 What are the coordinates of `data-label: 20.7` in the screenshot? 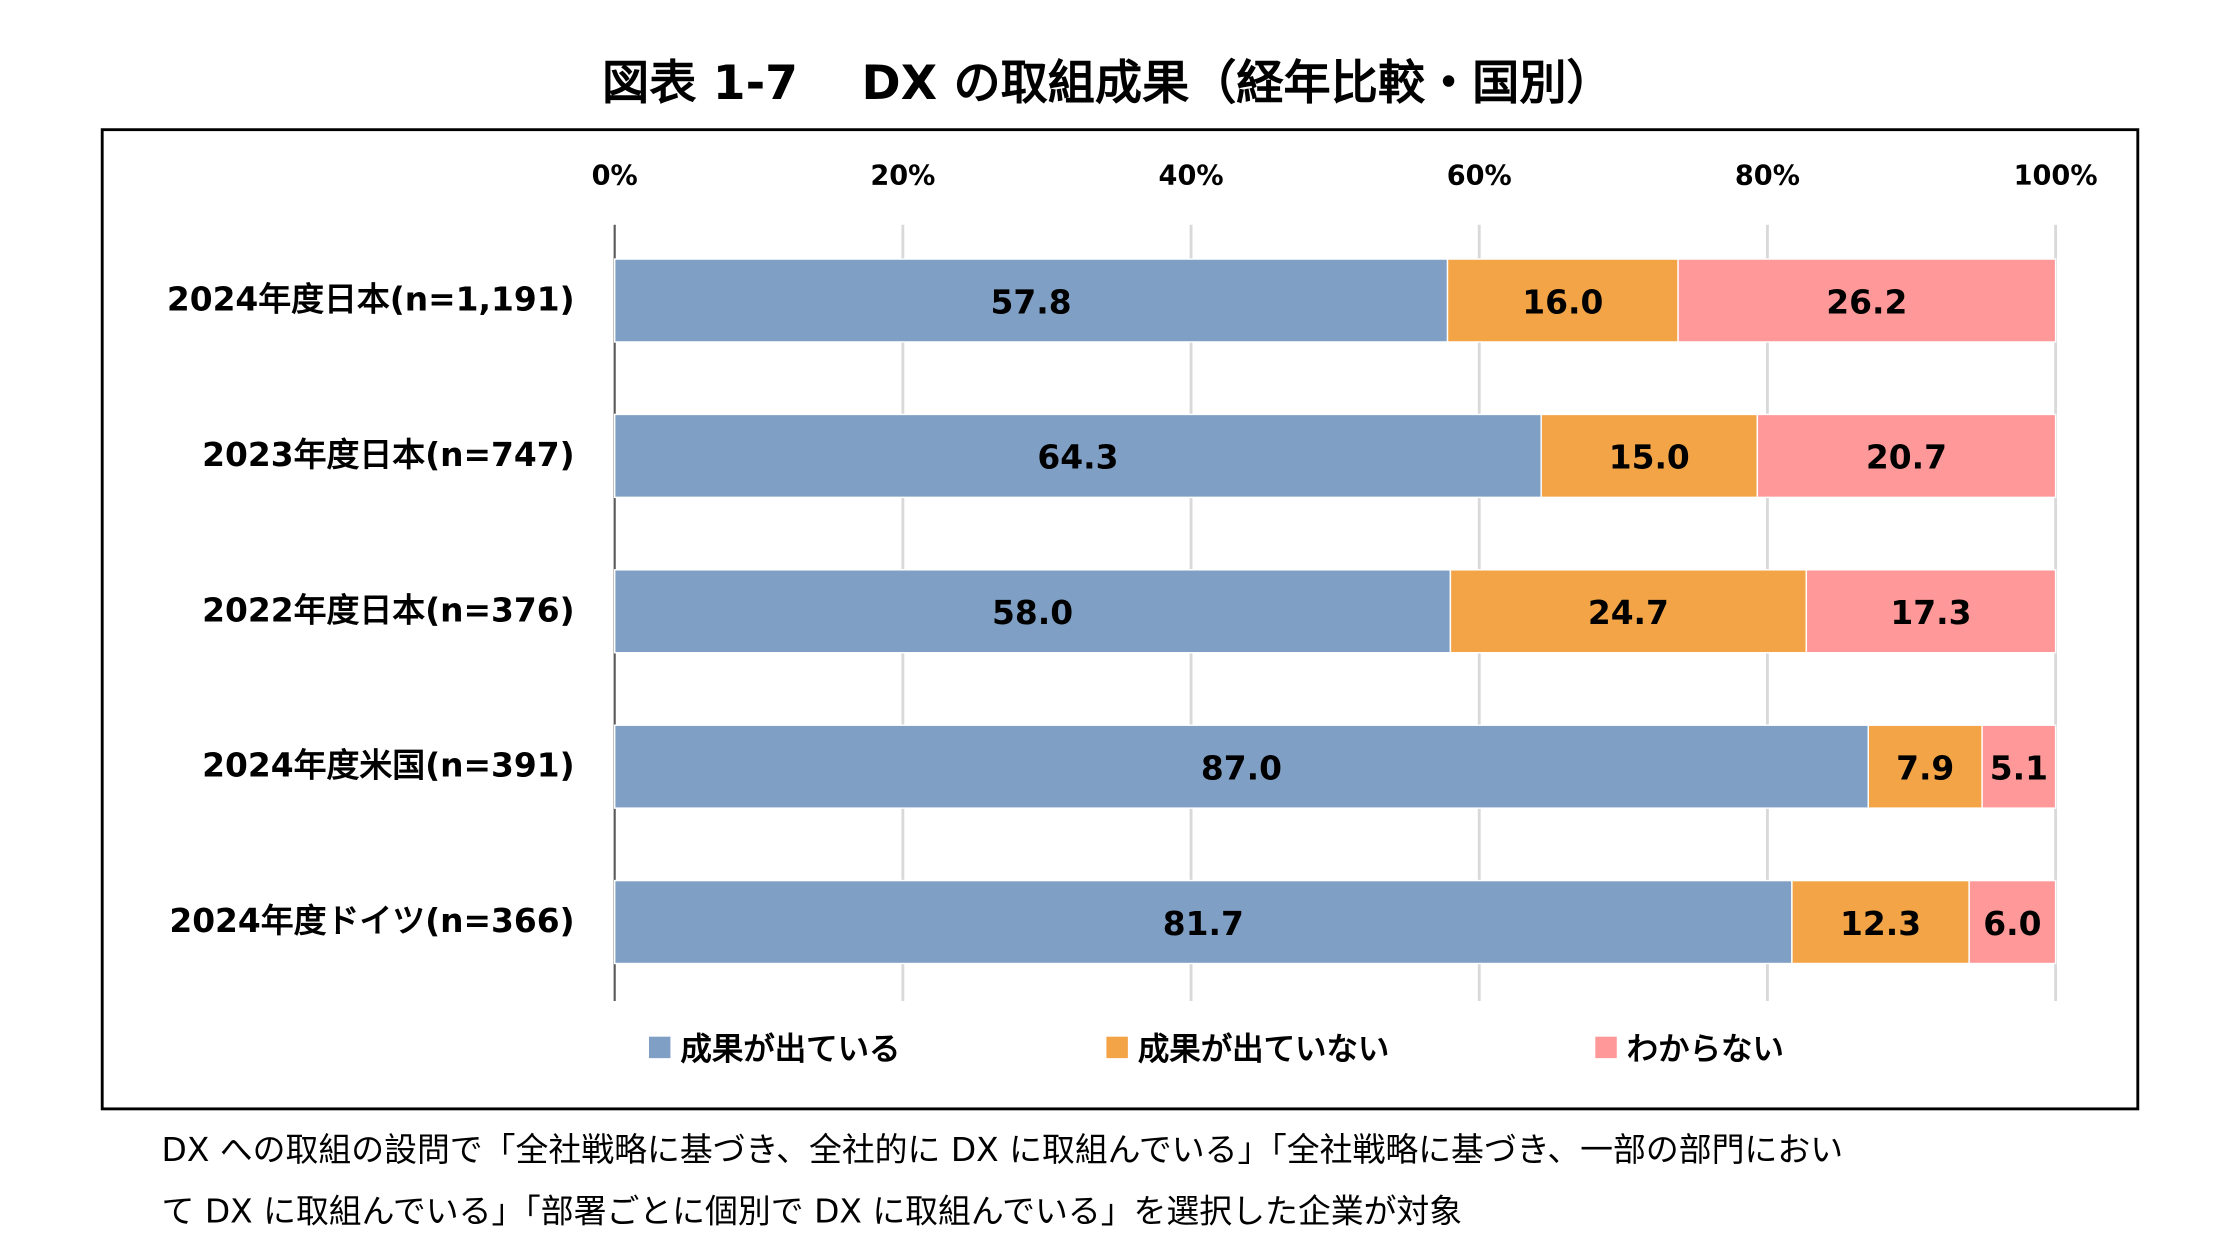 It's located at (1906, 457).